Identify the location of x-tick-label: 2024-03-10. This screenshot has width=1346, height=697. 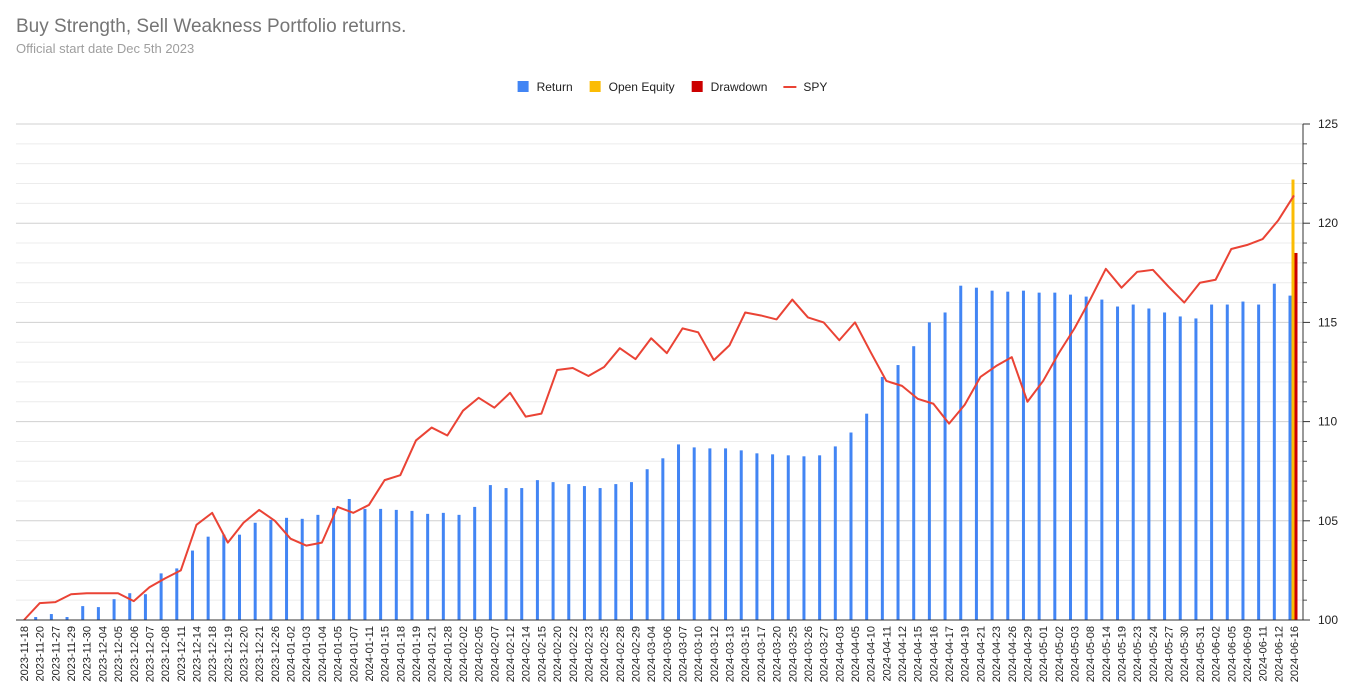
(699, 654).